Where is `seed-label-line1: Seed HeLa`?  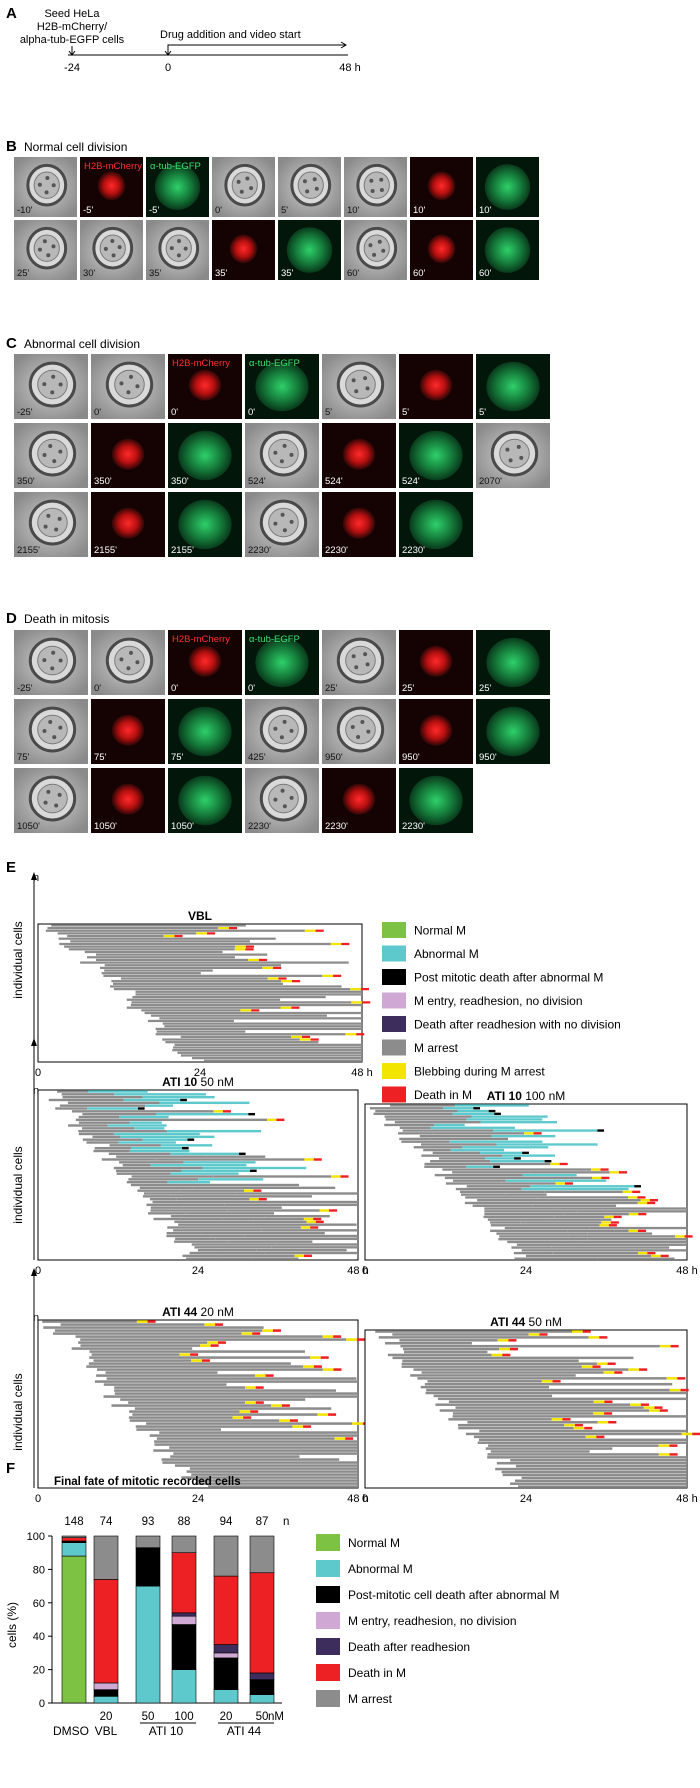 seed-label-line1: Seed HeLa is located at coordinates (72, 14).